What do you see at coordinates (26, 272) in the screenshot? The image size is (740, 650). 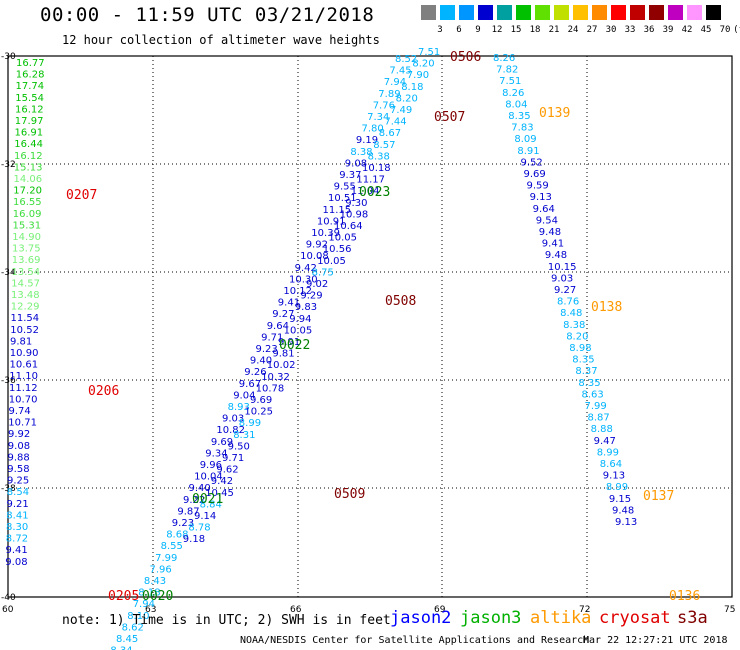 I see `wave-height-value: 13.54` at bounding box center [26, 272].